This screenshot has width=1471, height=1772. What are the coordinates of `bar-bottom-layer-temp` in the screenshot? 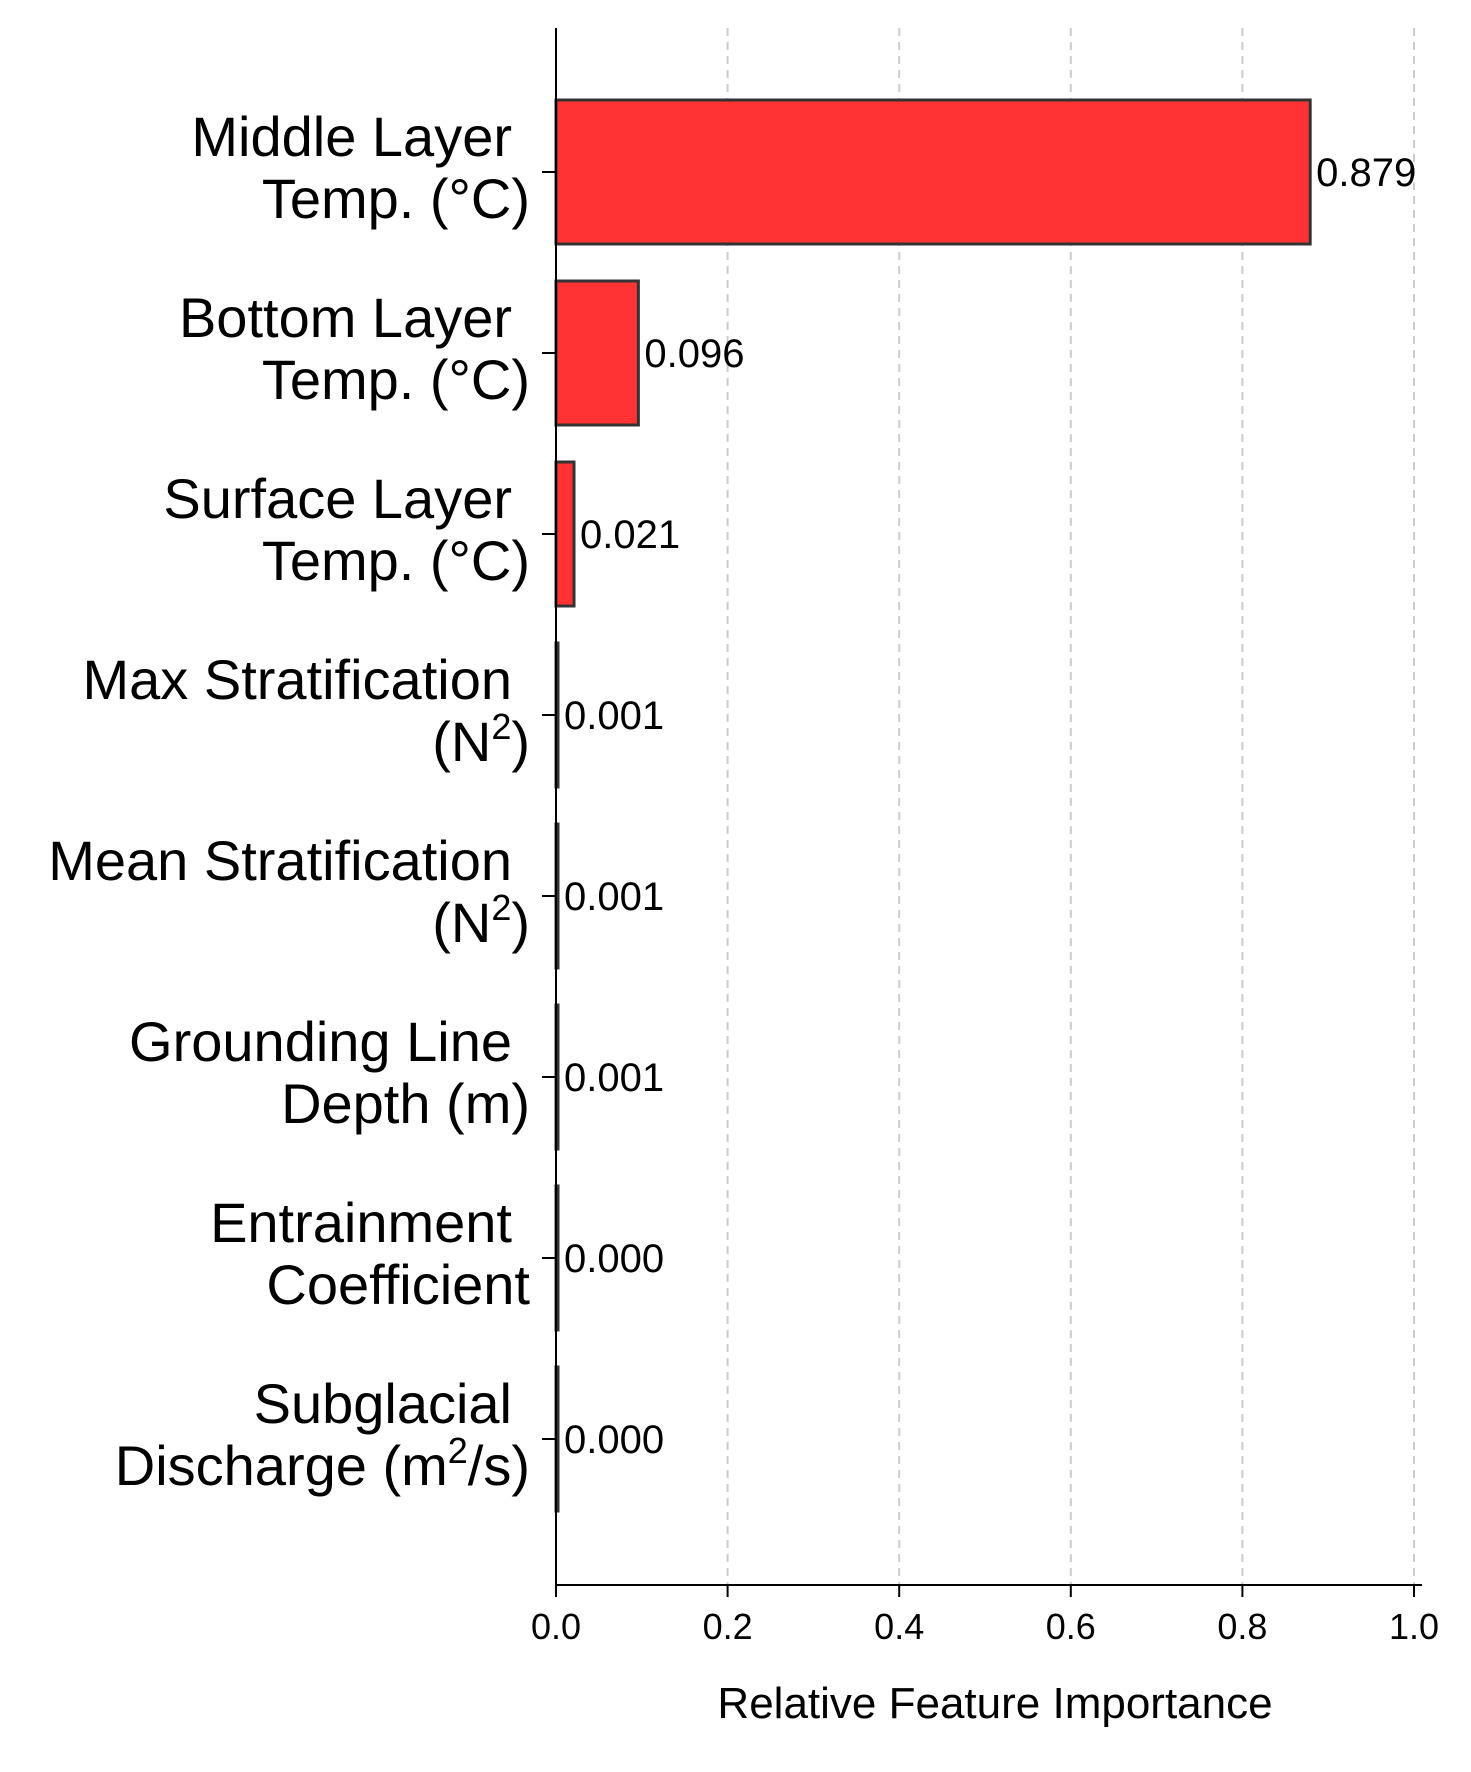 It's located at (597, 353).